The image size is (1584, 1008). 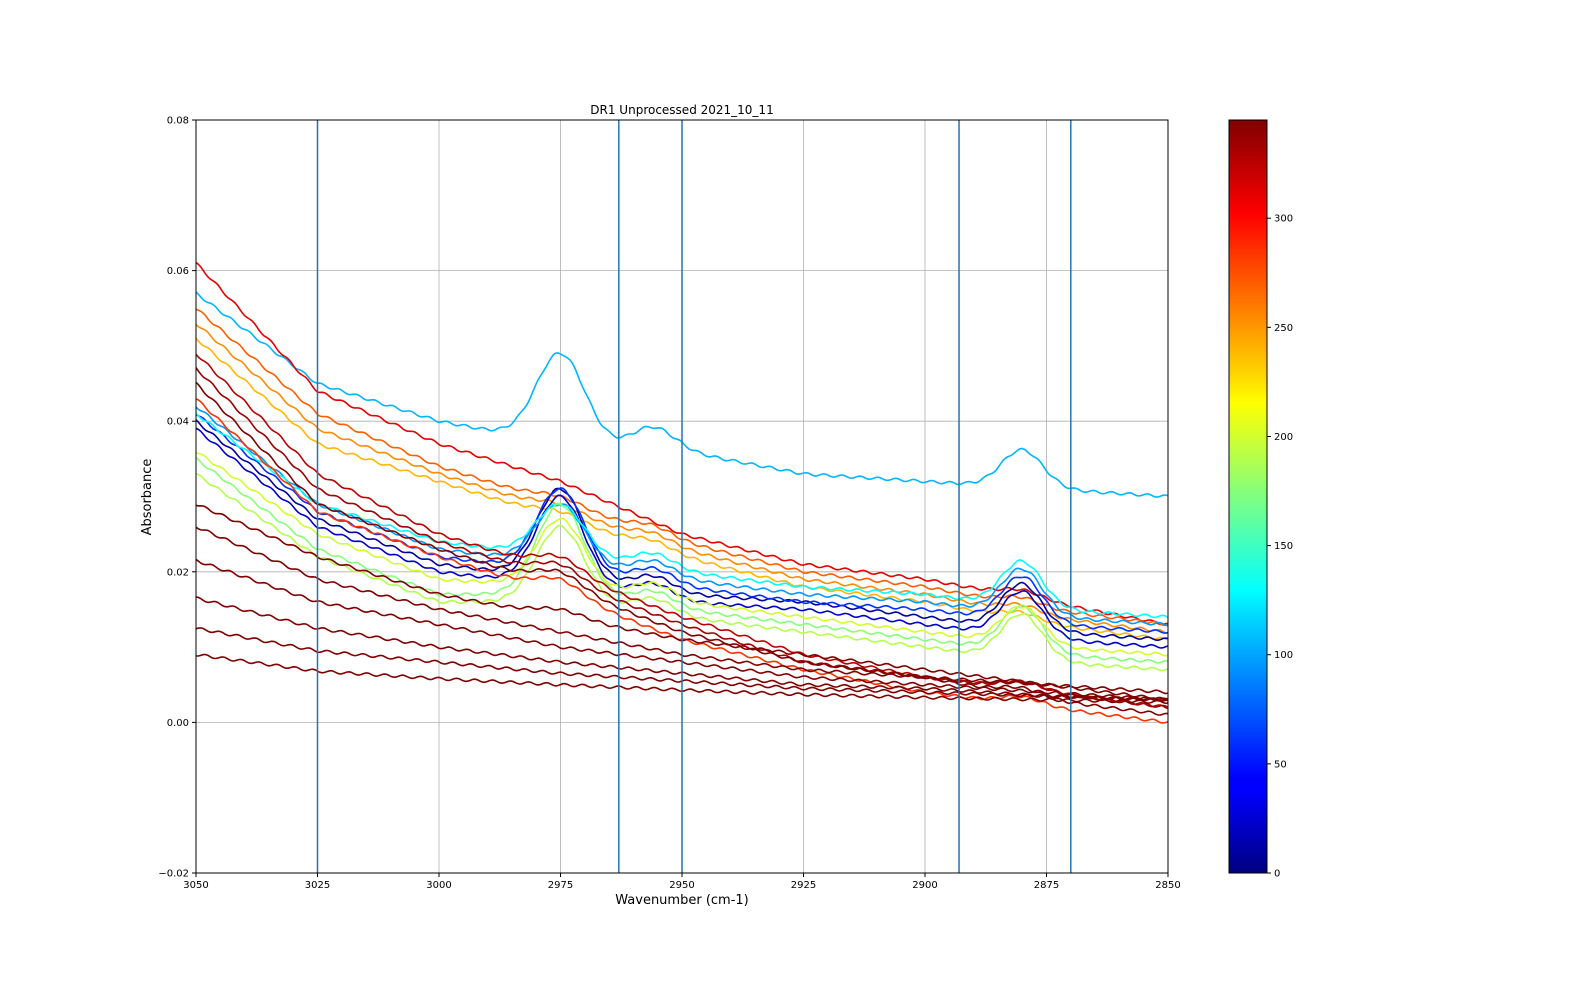 I want to click on x-axis-label: Wavenumber (cm-1), so click(x=681, y=900).